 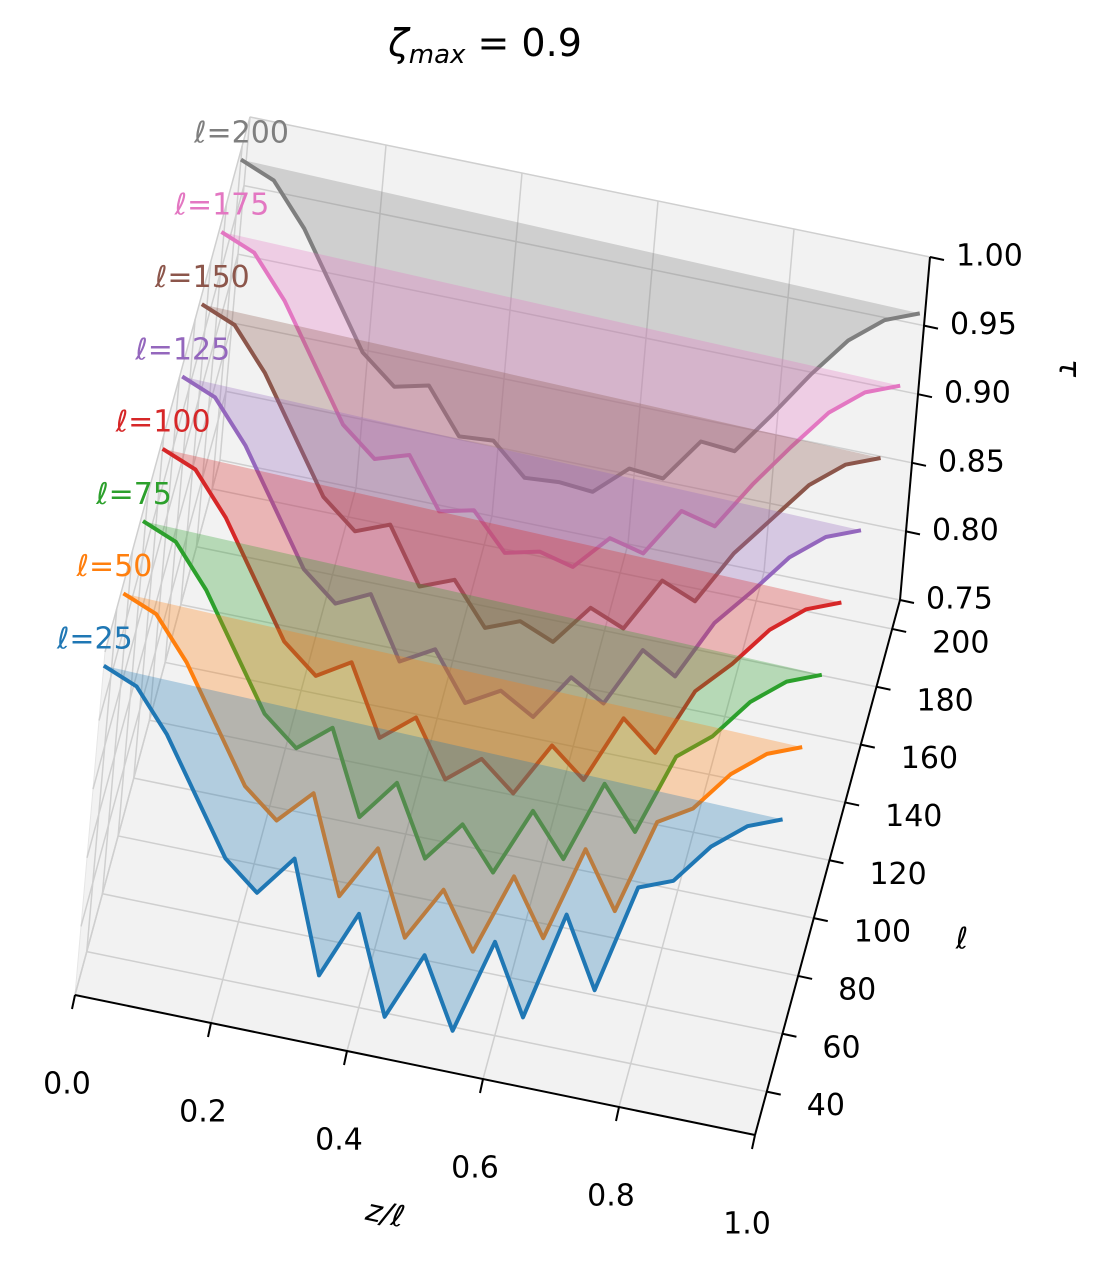 I want to click on y-axis-label: ℓ, so click(x=961, y=939).